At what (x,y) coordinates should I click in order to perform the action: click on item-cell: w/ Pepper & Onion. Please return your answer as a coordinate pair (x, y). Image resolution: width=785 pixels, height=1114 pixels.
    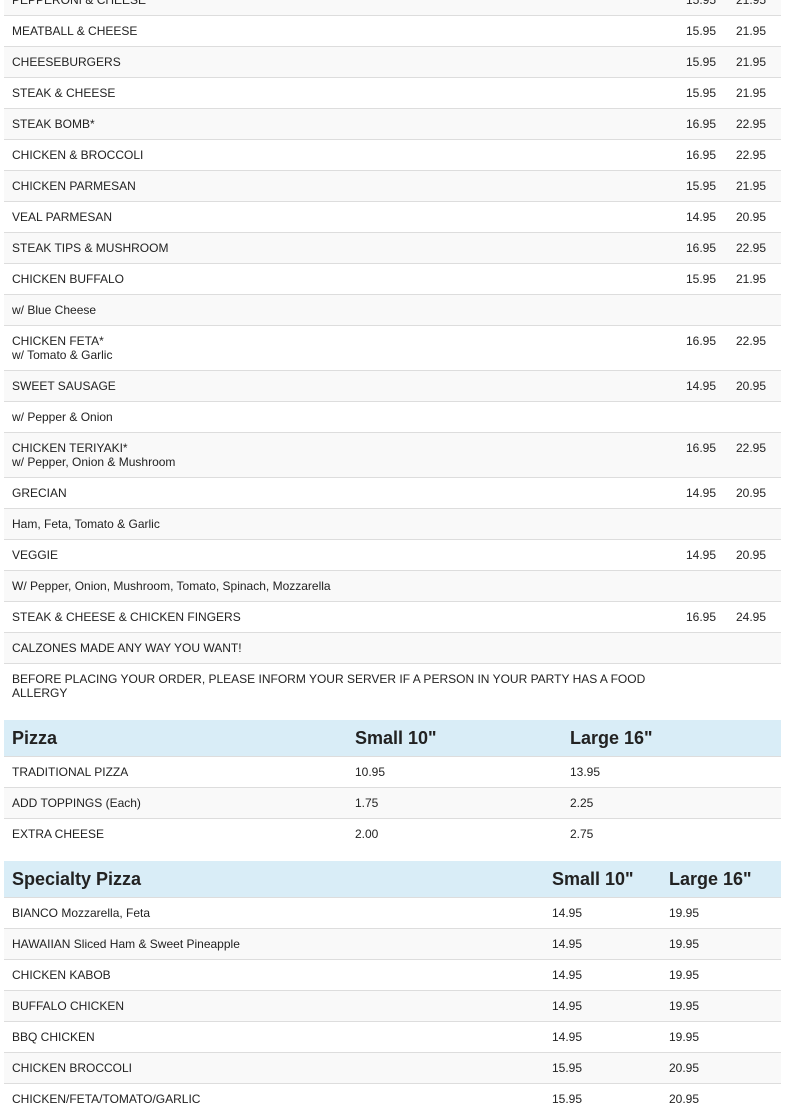
    Looking at the image, I should click on (335, 417).